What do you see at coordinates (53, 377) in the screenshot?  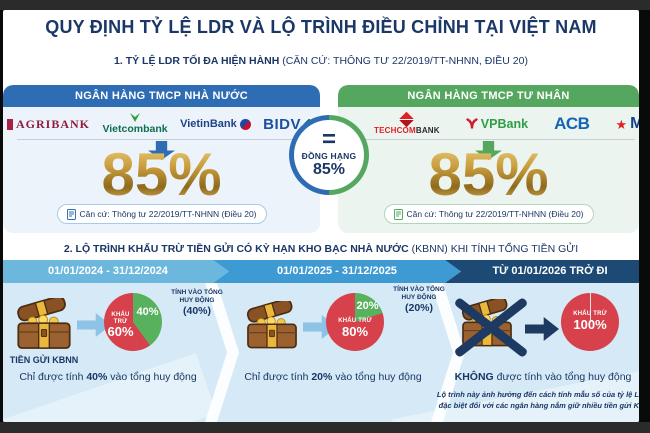 I see `caption-2024-pre: Chỉ được tính` at bounding box center [53, 377].